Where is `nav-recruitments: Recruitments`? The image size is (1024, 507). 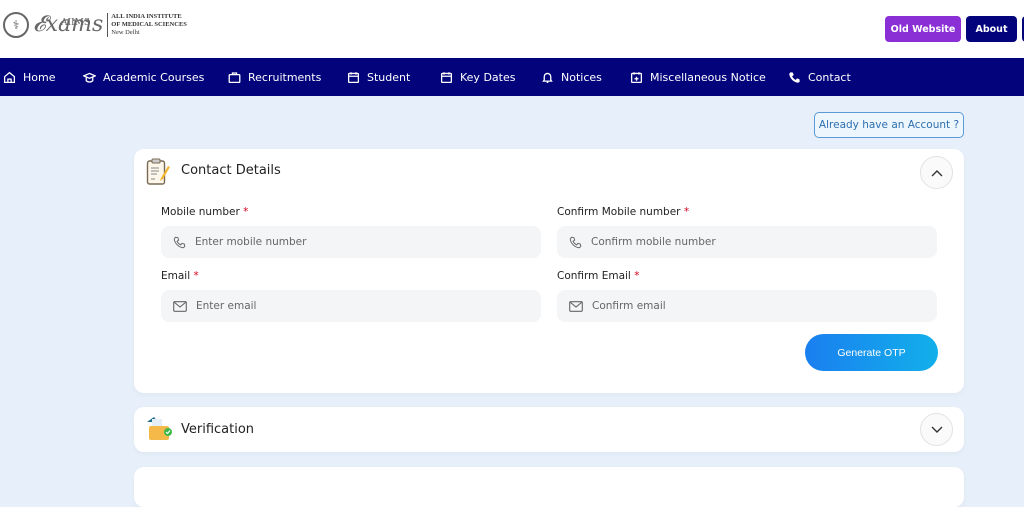
nav-recruitments: Recruitments is located at coordinates (274, 77).